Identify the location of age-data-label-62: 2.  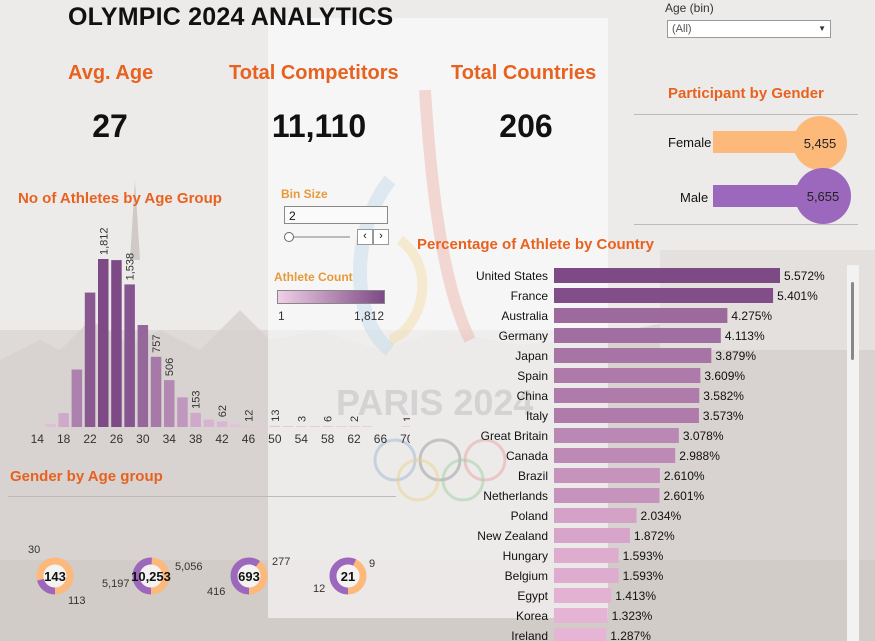
(355, 419).